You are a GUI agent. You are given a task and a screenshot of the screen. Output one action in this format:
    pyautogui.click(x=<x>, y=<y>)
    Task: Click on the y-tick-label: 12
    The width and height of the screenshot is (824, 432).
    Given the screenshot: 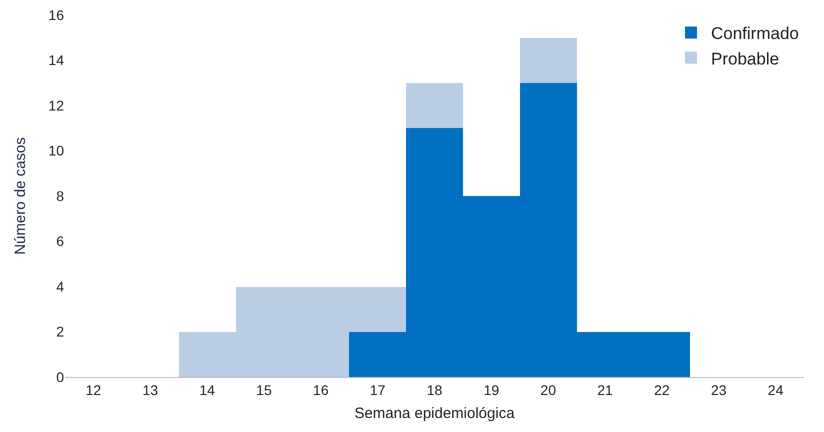 What is the action you would take?
    pyautogui.click(x=56, y=105)
    